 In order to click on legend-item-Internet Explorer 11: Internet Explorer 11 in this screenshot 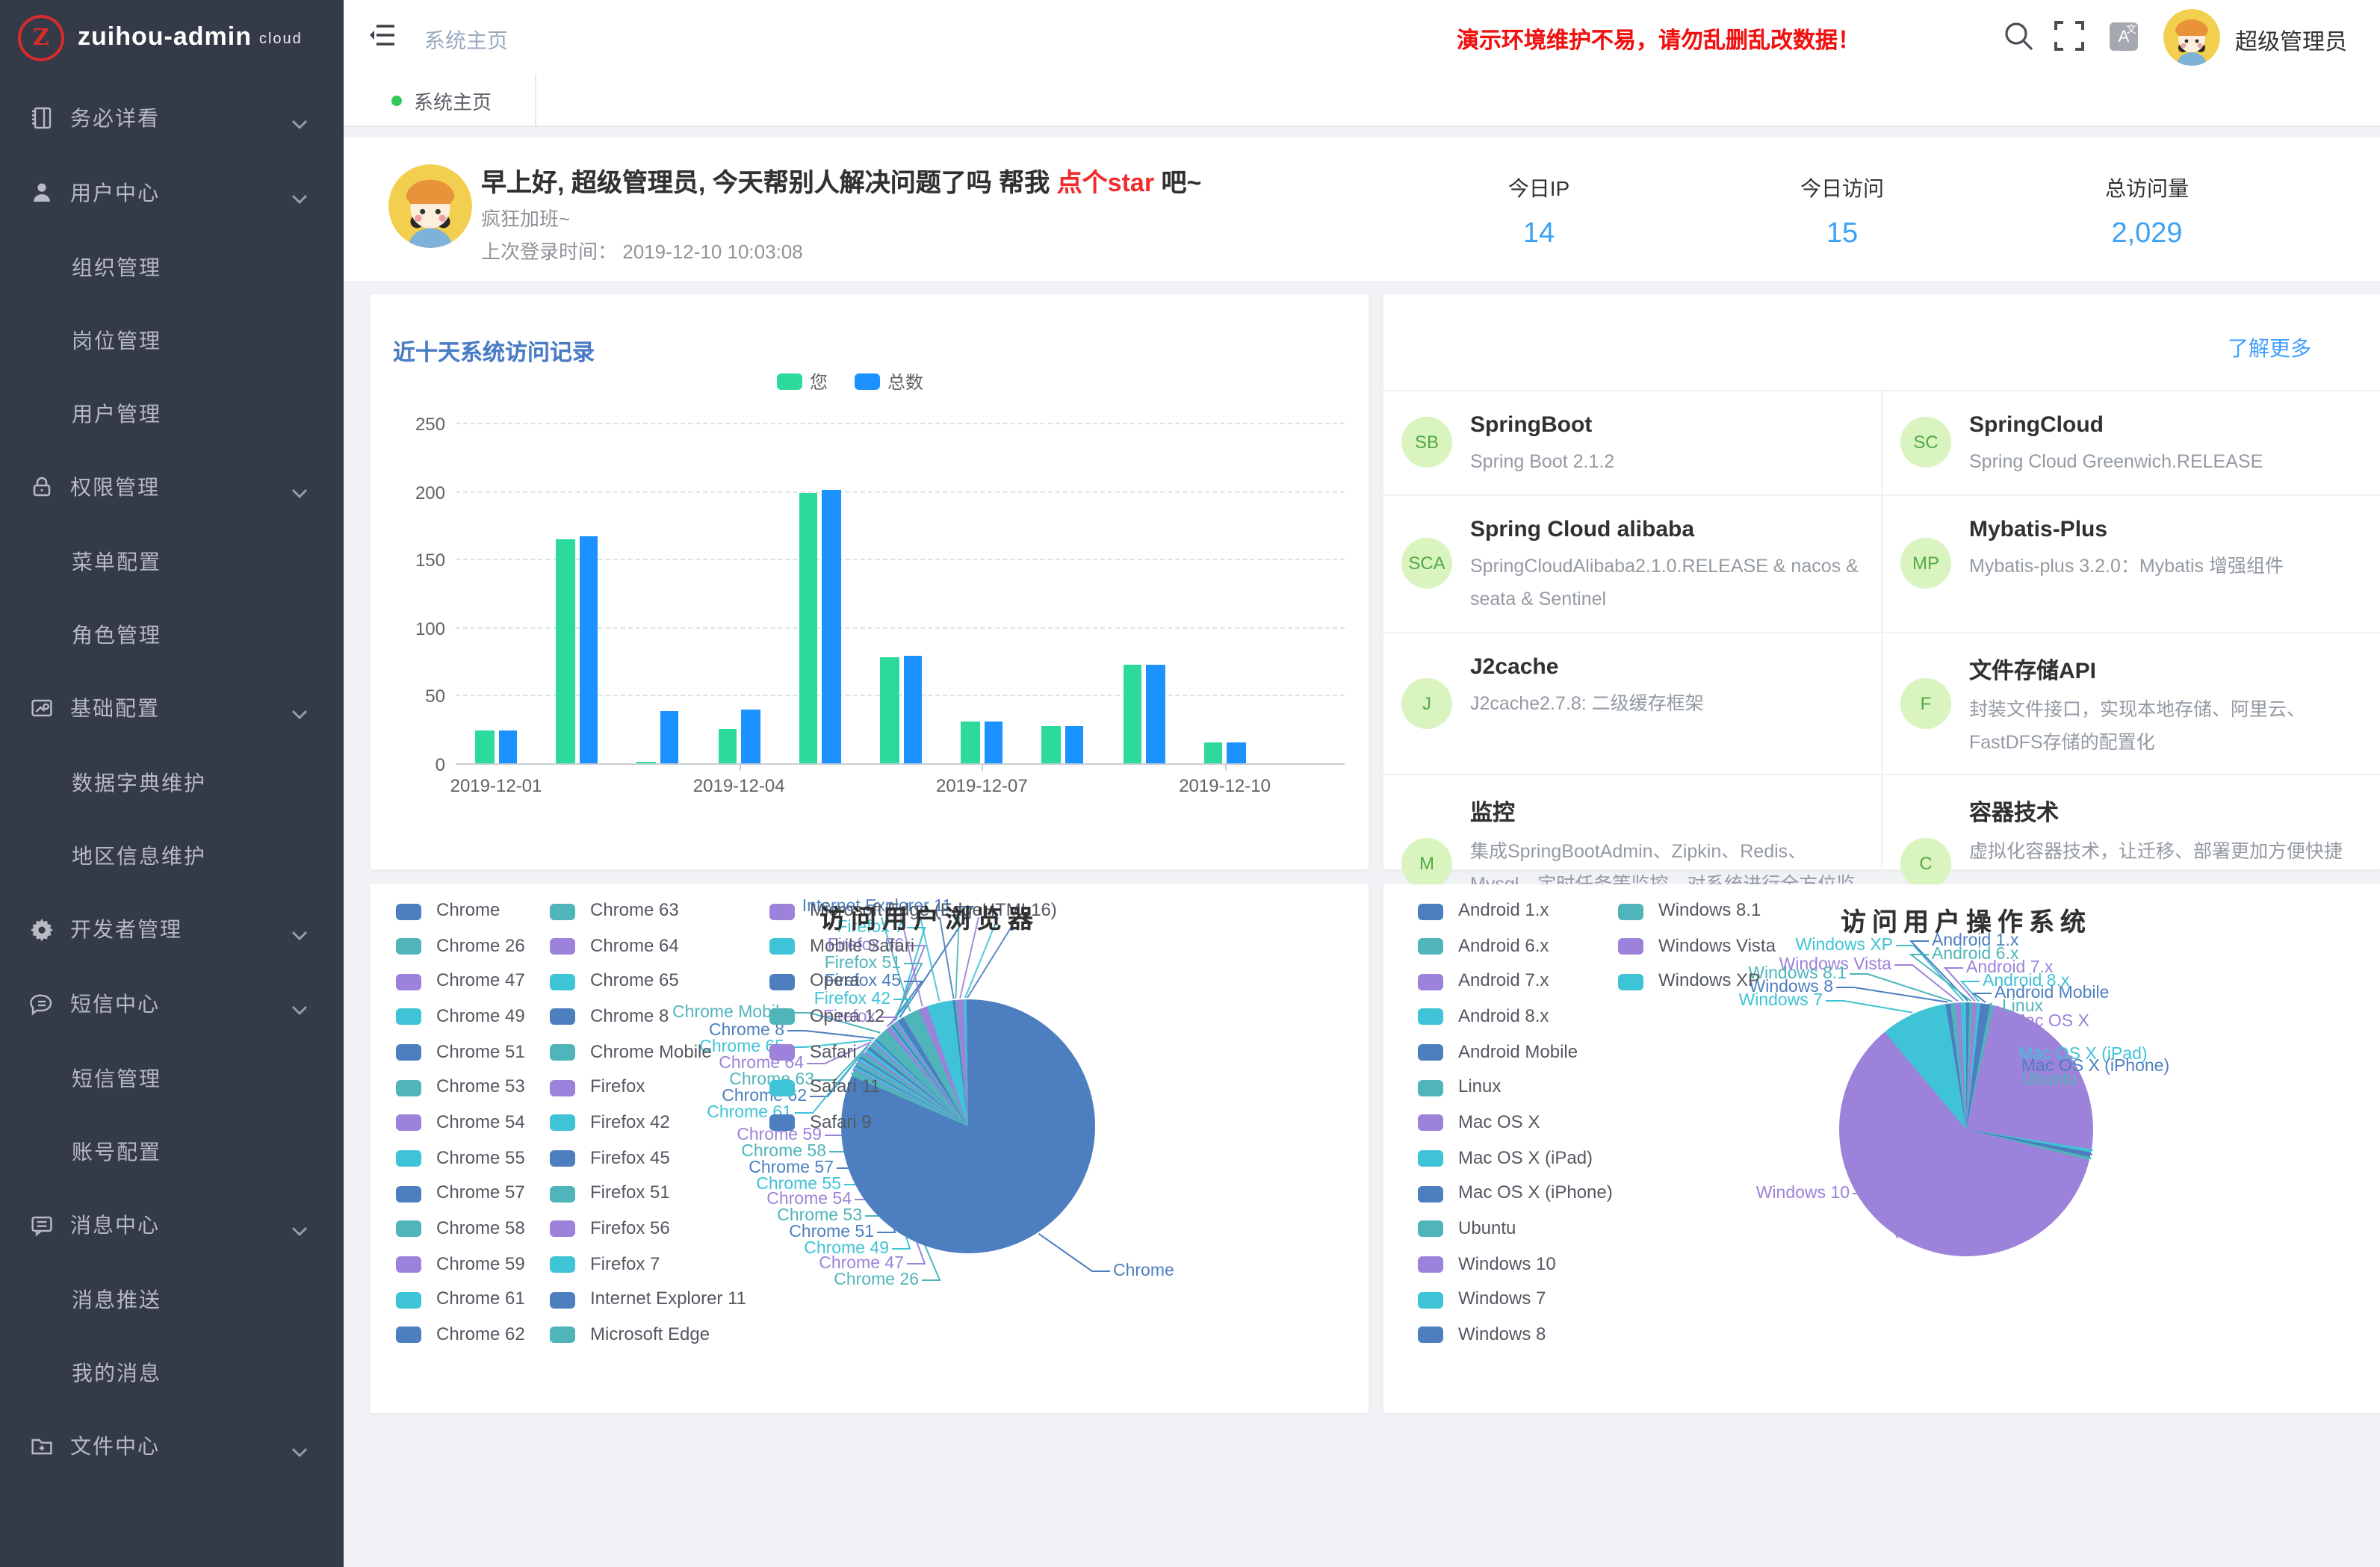, I will do `click(648, 1299)`.